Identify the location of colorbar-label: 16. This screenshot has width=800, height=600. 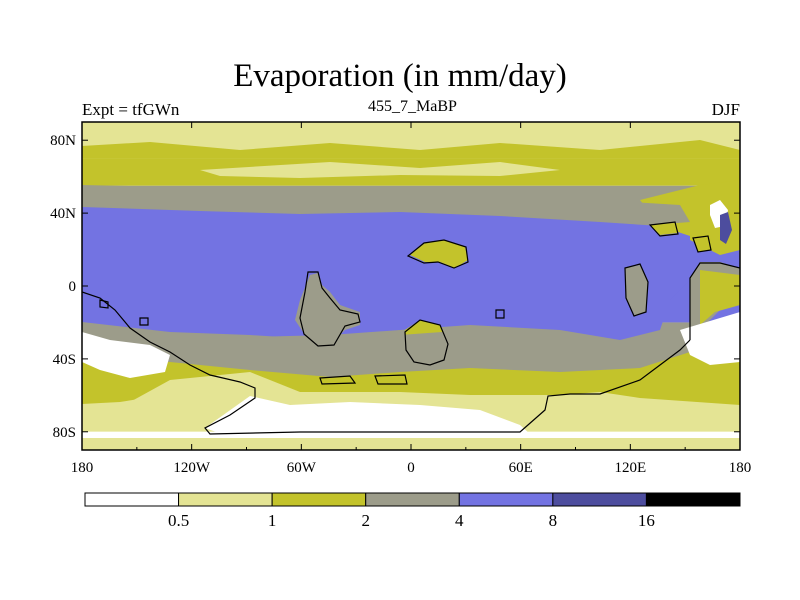
(646, 520).